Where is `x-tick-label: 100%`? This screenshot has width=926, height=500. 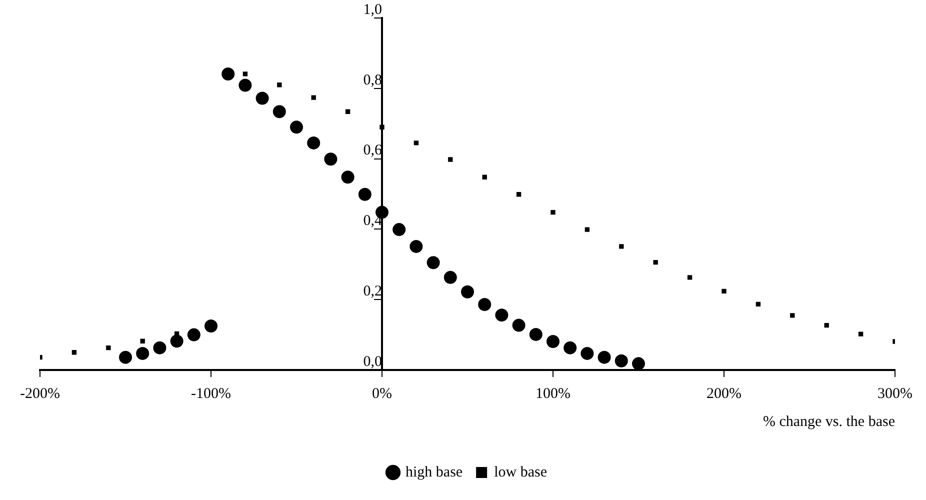 x-tick-label: 100% is located at coordinates (553, 394).